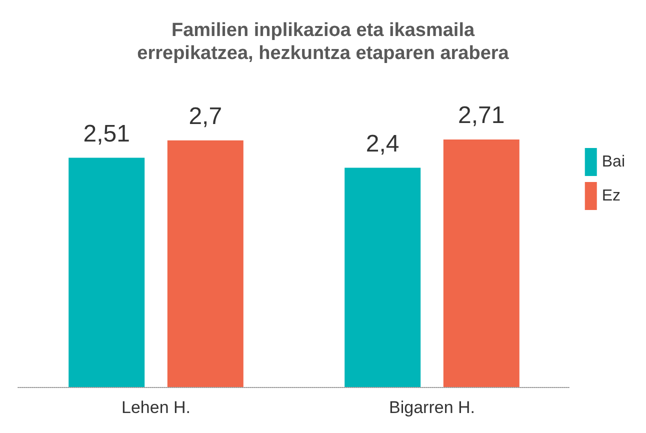  Describe the element at coordinates (106, 134) in the screenshot. I see `data-label: 2,51` at that location.